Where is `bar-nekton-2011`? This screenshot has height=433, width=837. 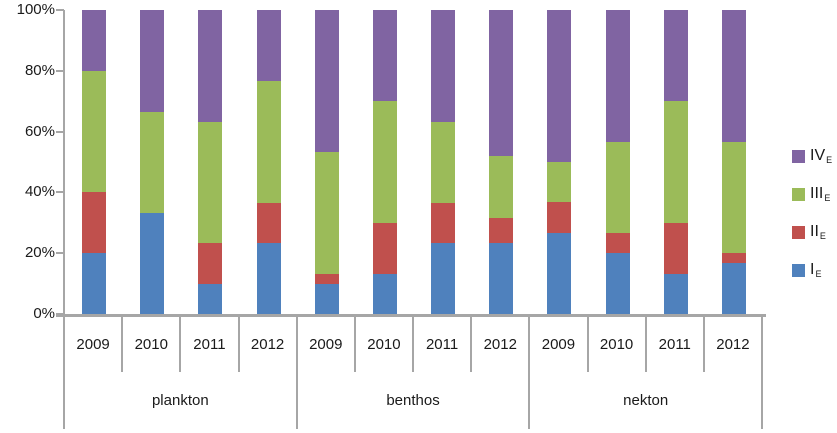 bar-nekton-2011 is located at coordinates (675, 162).